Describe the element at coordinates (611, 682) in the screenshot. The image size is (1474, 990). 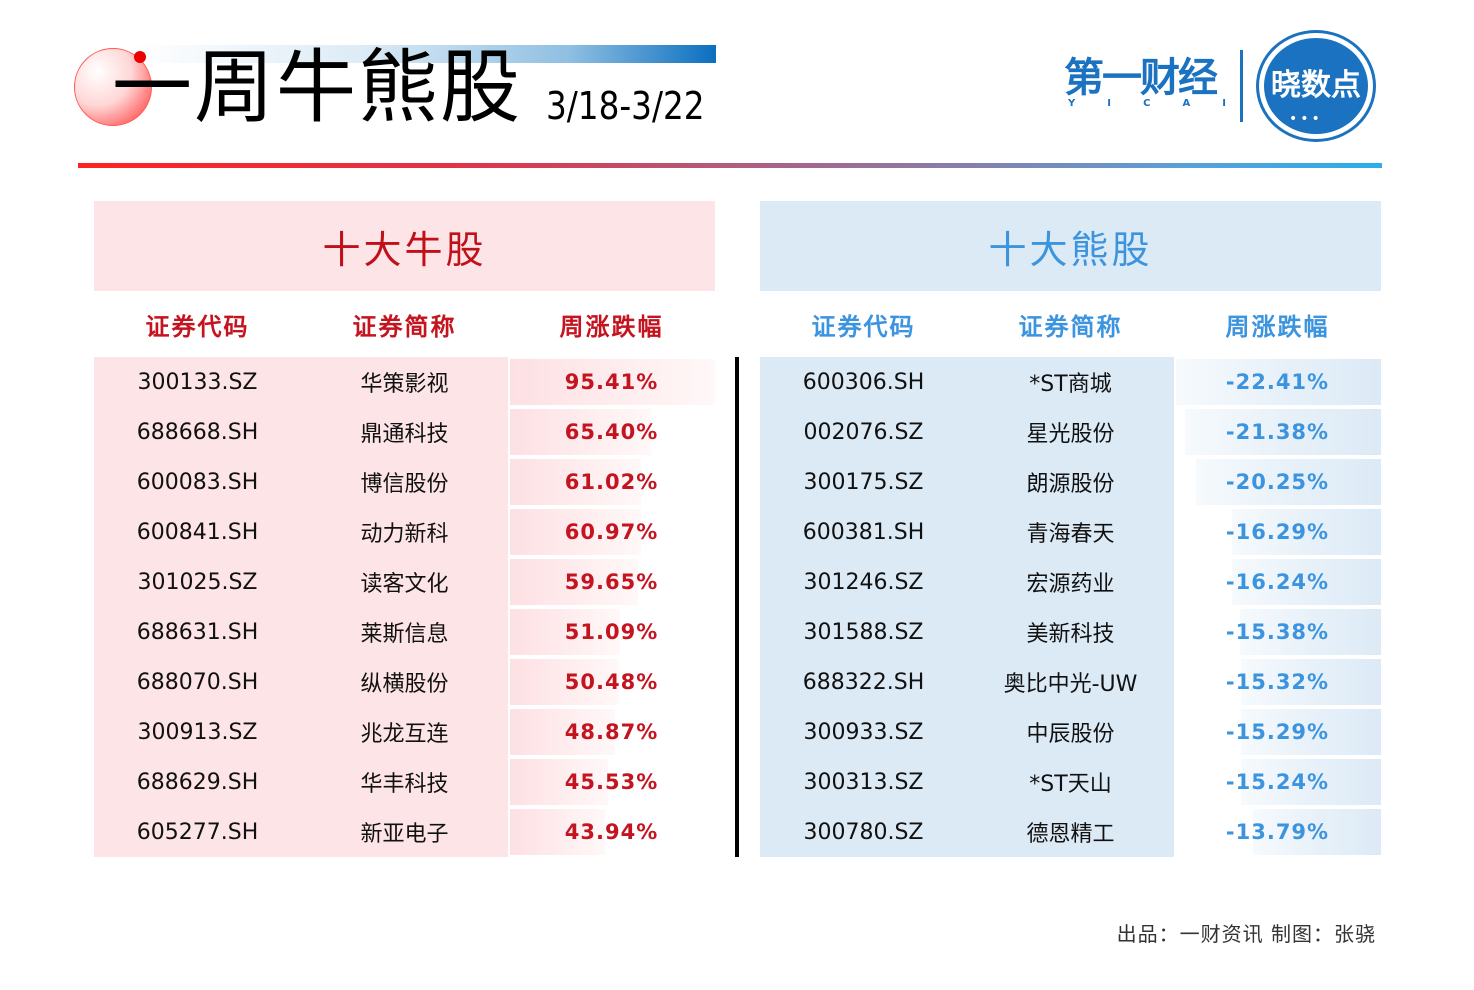
I see `weekly-change: 50.48%` at that location.